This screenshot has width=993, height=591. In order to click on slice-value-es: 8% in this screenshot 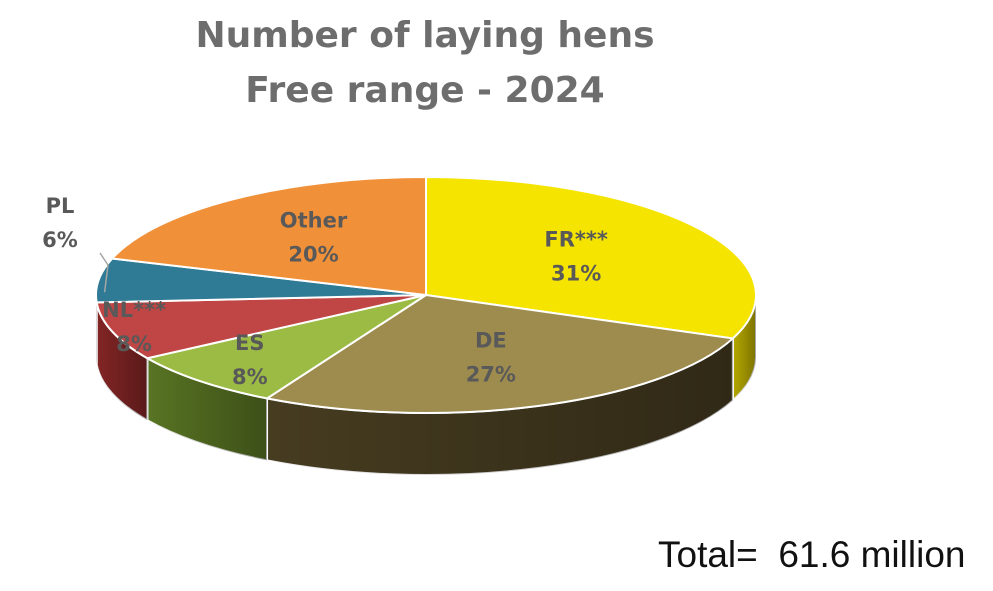, I will do `click(250, 377)`.